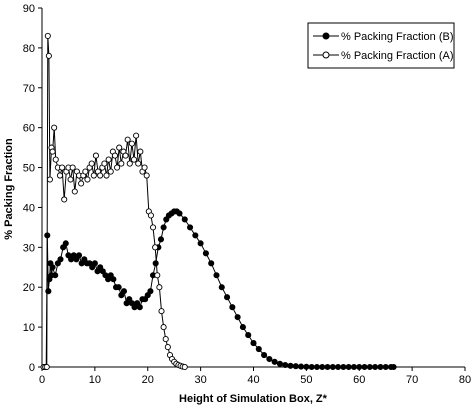  Describe the element at coordinates (29, 208) in the screenshot. I see `y-tick-label: 40` at that location.